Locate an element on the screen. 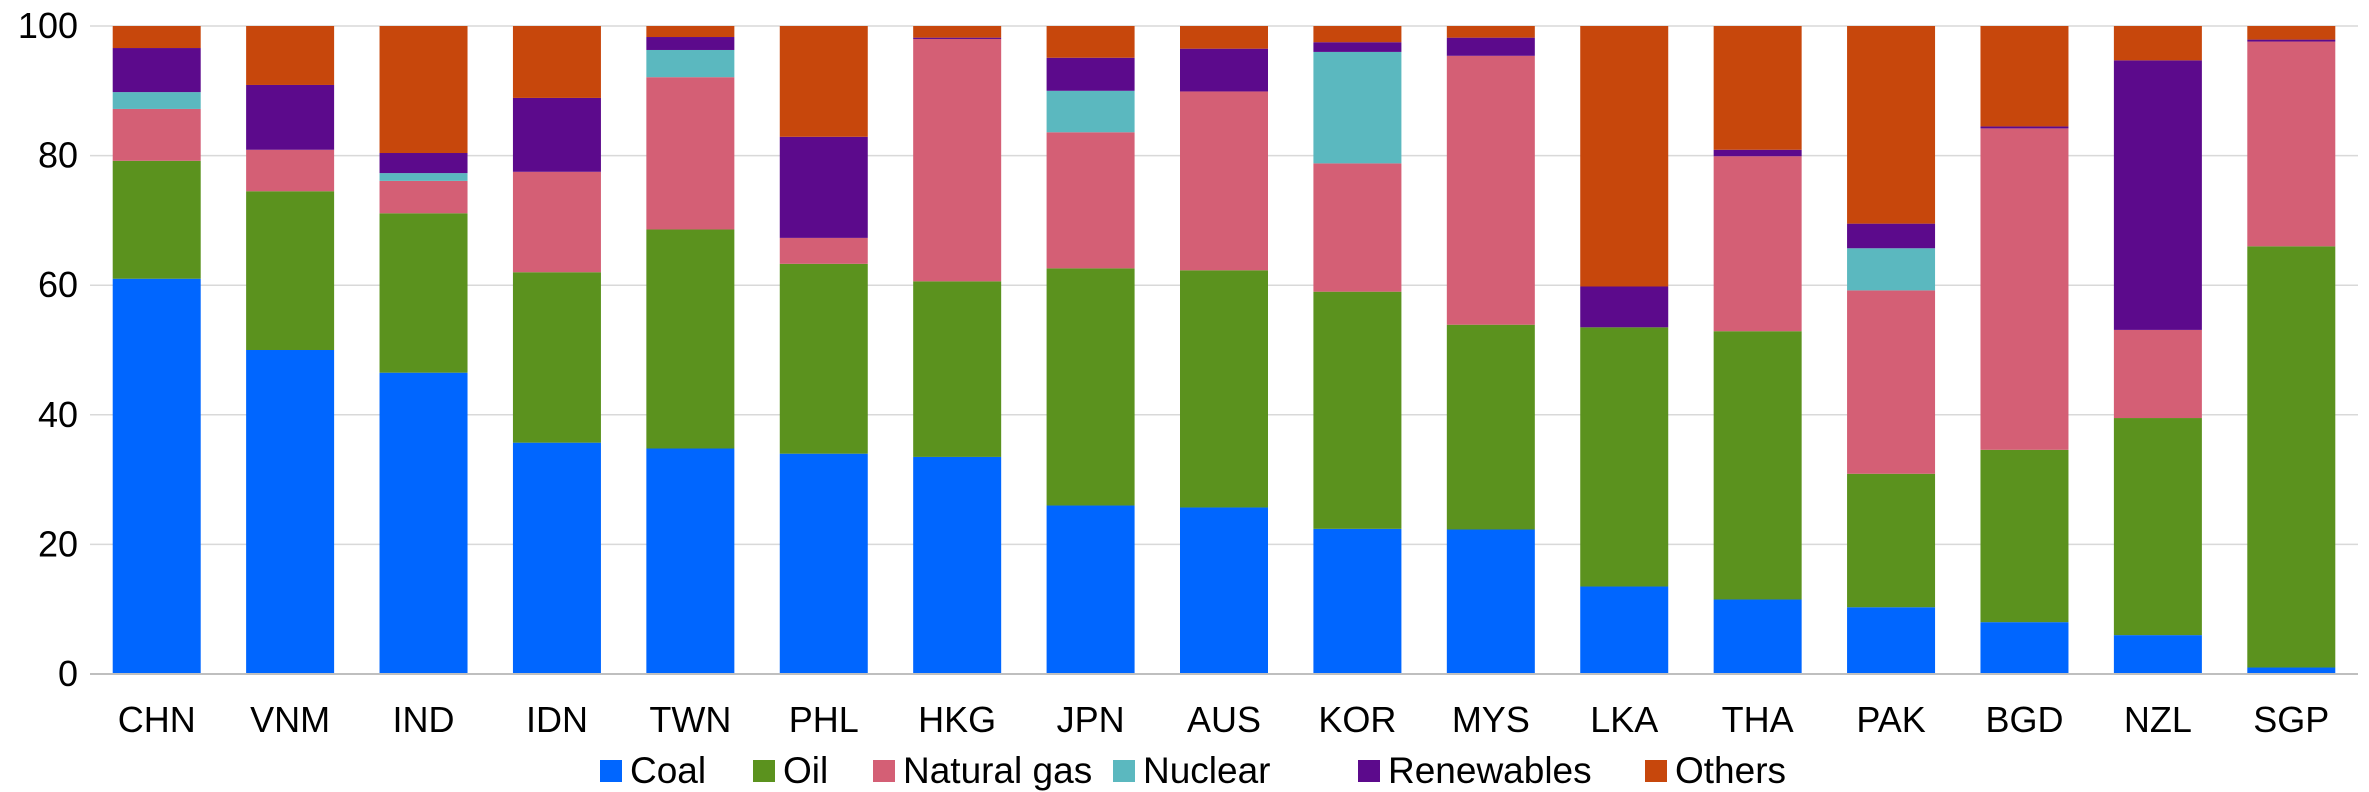  bar-segment-oil-twn is located at coordinates (690, 339).